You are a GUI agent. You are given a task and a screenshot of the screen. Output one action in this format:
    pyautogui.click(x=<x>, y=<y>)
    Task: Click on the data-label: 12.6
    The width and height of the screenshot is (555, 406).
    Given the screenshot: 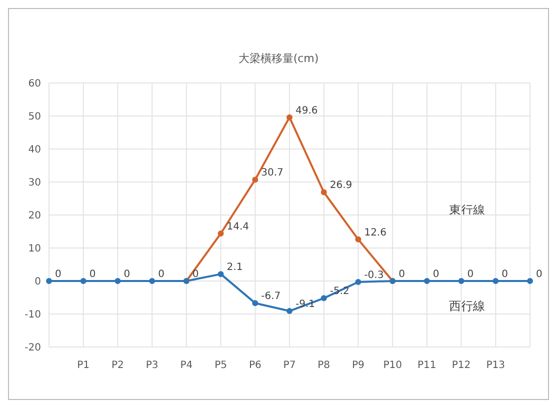 What is the action you would take?
    pyautogui.click(x=375, y=232)
    